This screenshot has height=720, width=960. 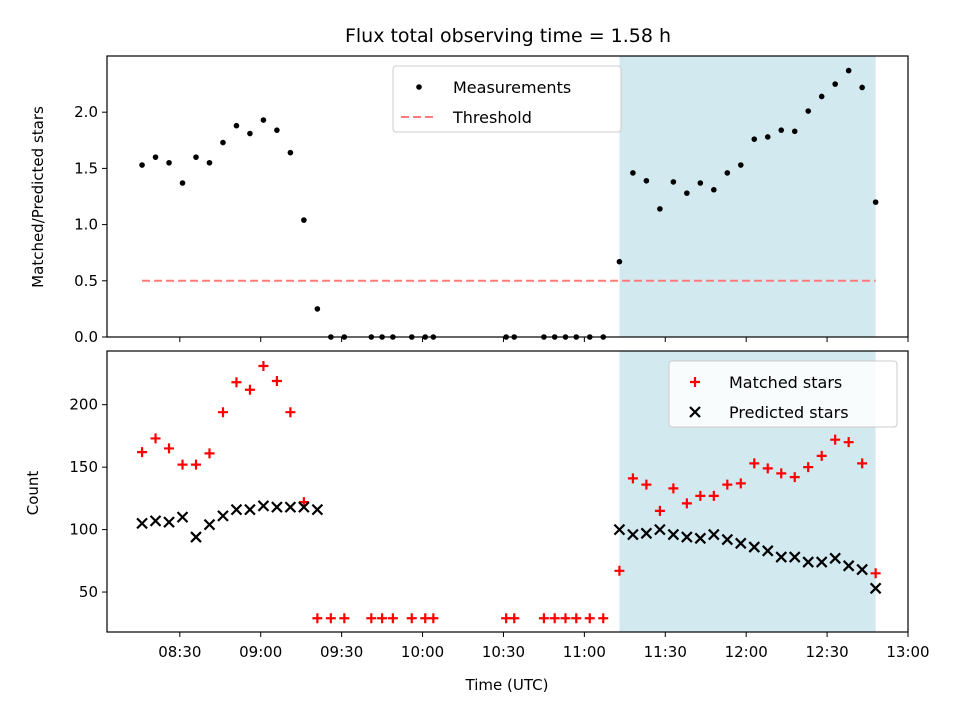 I want to click on legend: Measurements Threshold, so click(x=507, y=99).